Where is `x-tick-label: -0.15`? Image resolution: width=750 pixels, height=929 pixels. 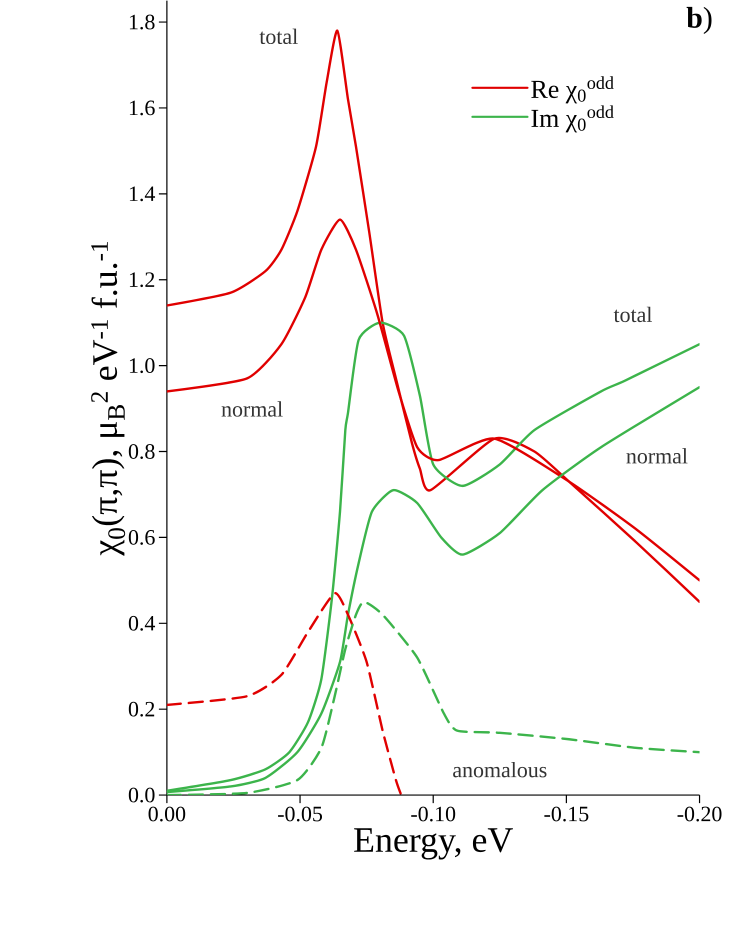 x-tick-label: -0.15 is located at coordinates (566, 814).